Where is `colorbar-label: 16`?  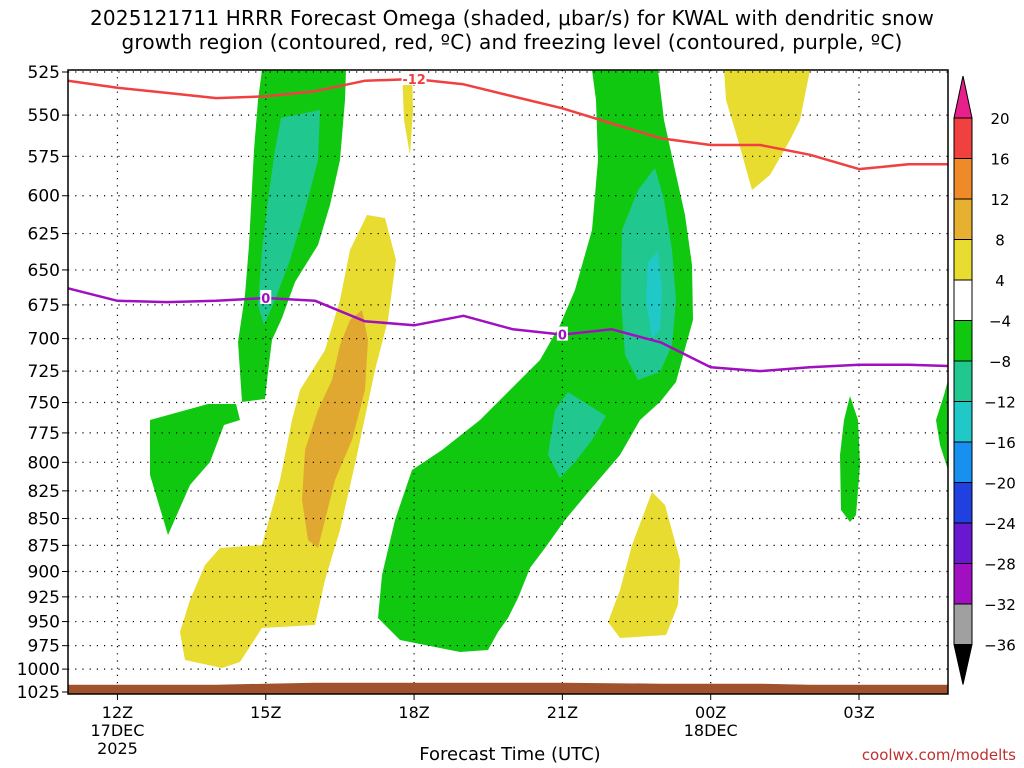 colorbar-label: 16 is located at coordinates (999, 160).